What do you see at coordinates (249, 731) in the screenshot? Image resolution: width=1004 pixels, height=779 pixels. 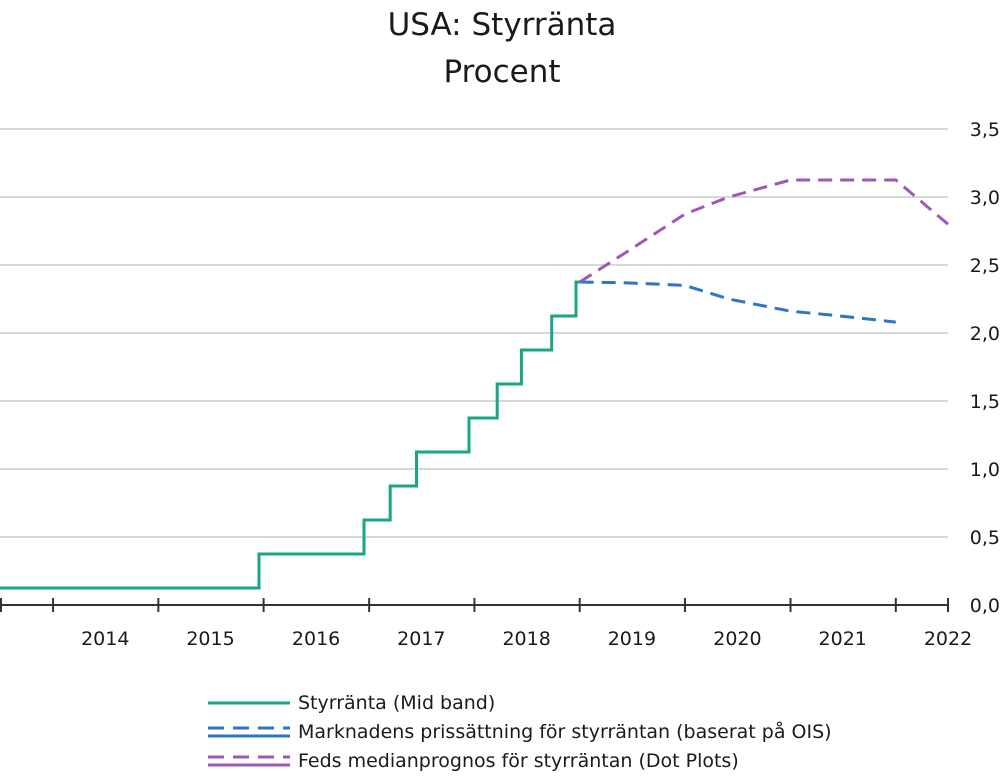 I see `legend-swatch-market-pricing` at bounding box center [249, 731].